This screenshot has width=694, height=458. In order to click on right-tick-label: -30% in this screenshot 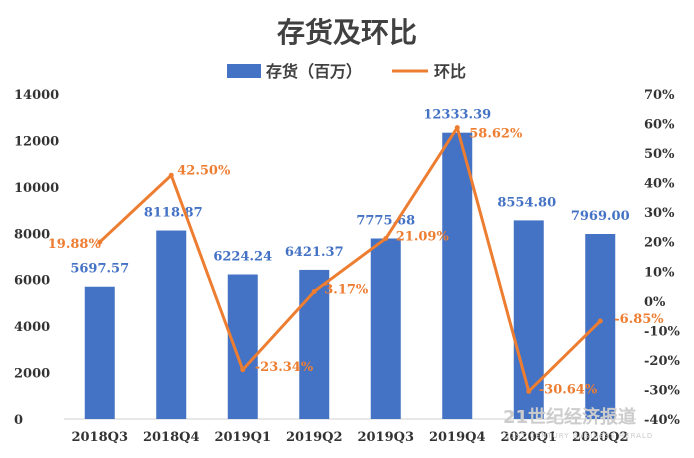, I will do `click(662, 390)`.